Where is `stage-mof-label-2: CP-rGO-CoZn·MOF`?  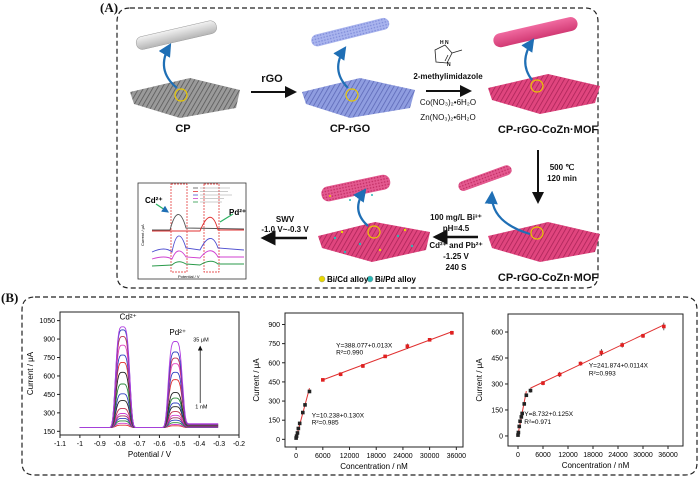
stage-mof-label-2: CP-rGO-CoZn·MOF is located at coordinates (548, 278).